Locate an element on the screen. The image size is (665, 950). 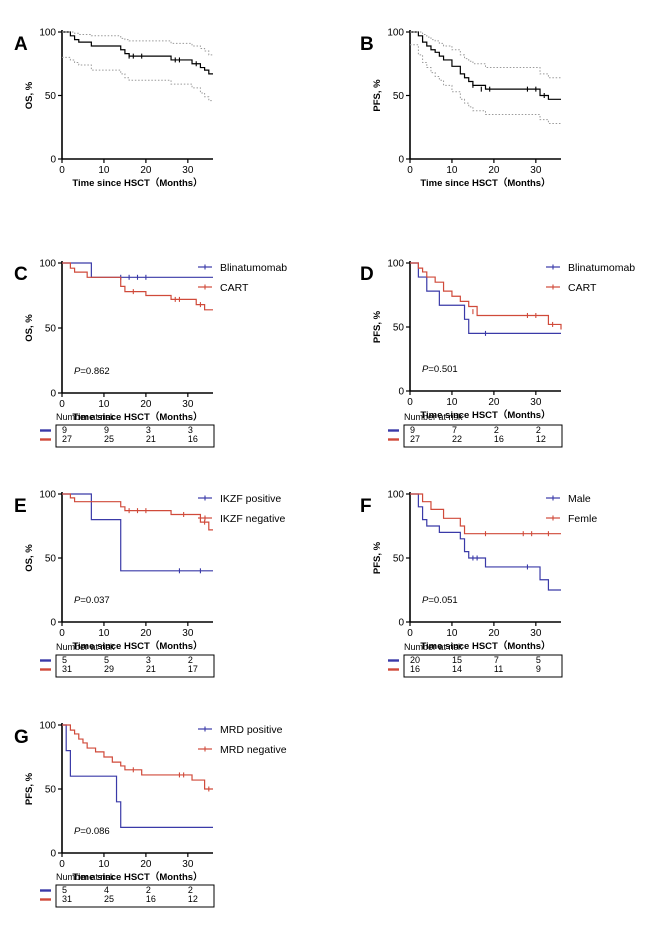
survival-curve-mrd-positive is located at coordinates (137, 776).